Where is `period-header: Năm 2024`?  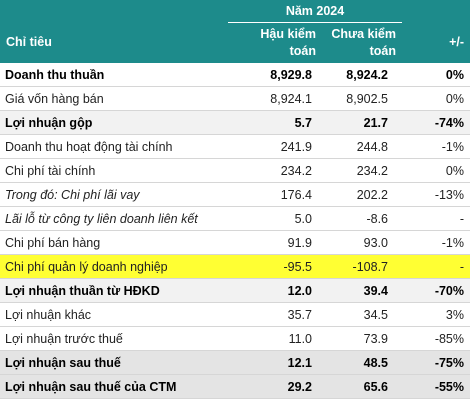
period-header: Năm 2024 is located at coordinates (315, 11).